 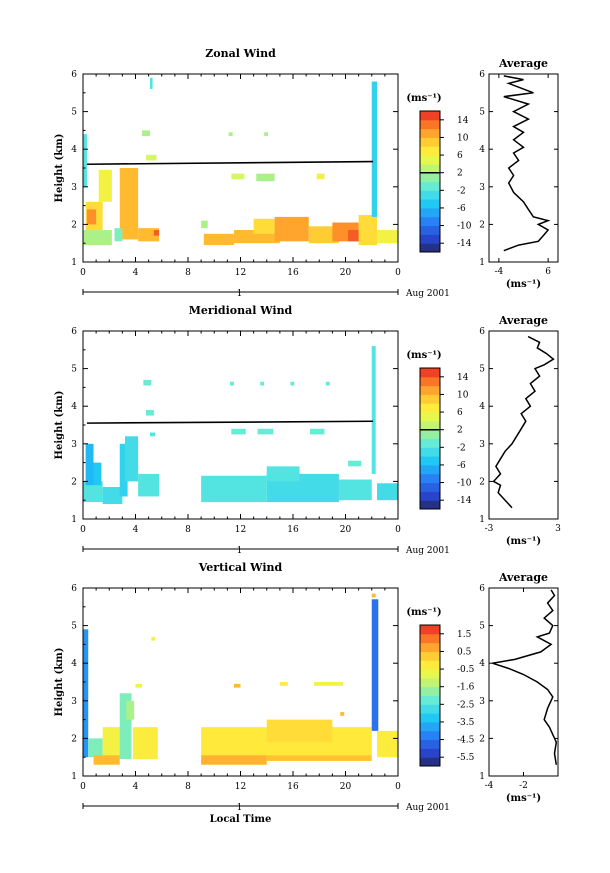 I want to click on colorbar-tick-label: -10, so click(x=464, y=227).